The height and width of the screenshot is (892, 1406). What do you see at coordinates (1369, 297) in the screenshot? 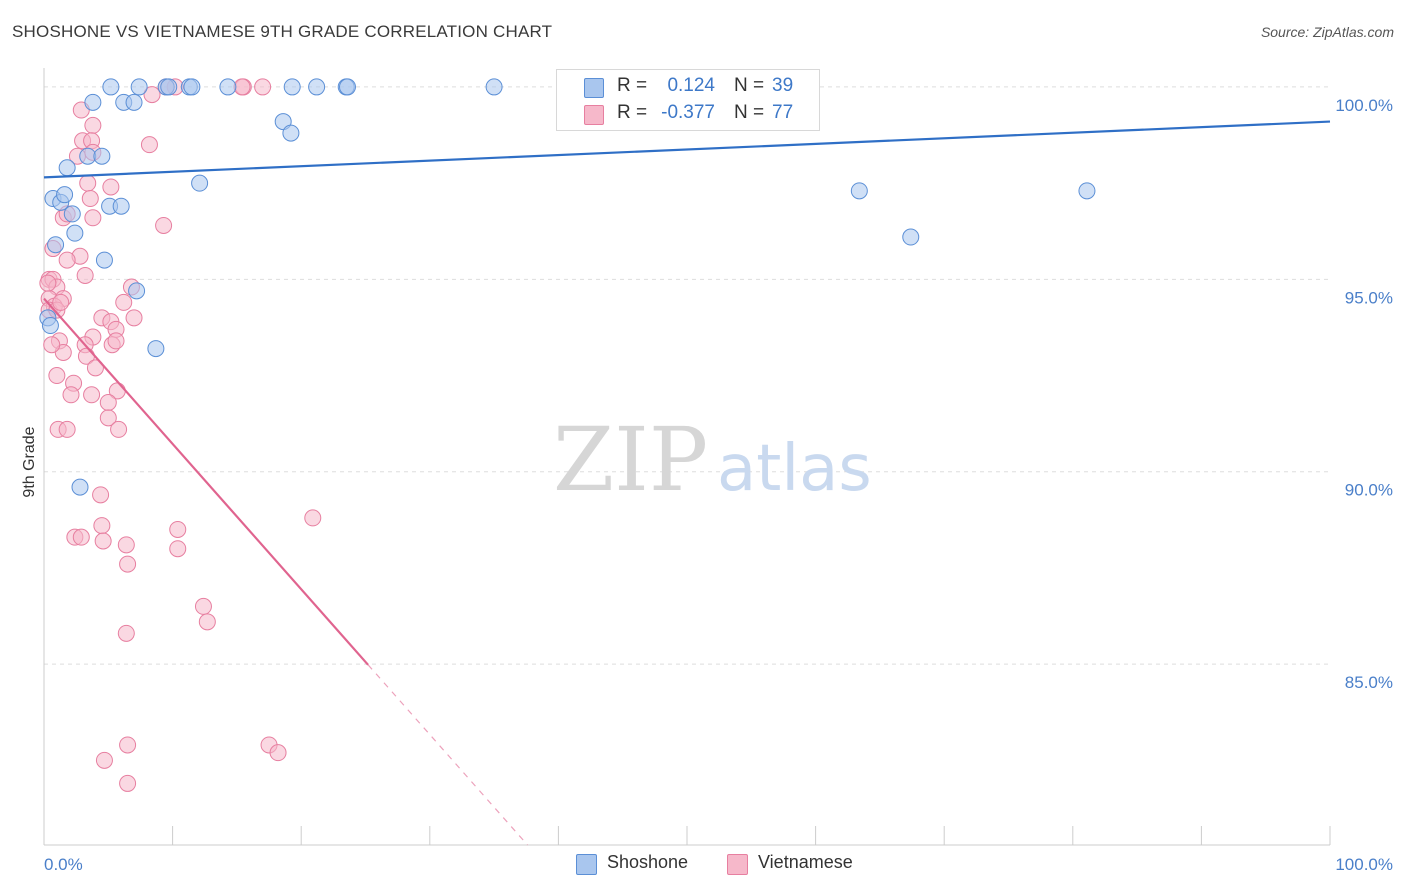
I see `y-tick-label: 95.0%` at bounding box center [1369, 297].